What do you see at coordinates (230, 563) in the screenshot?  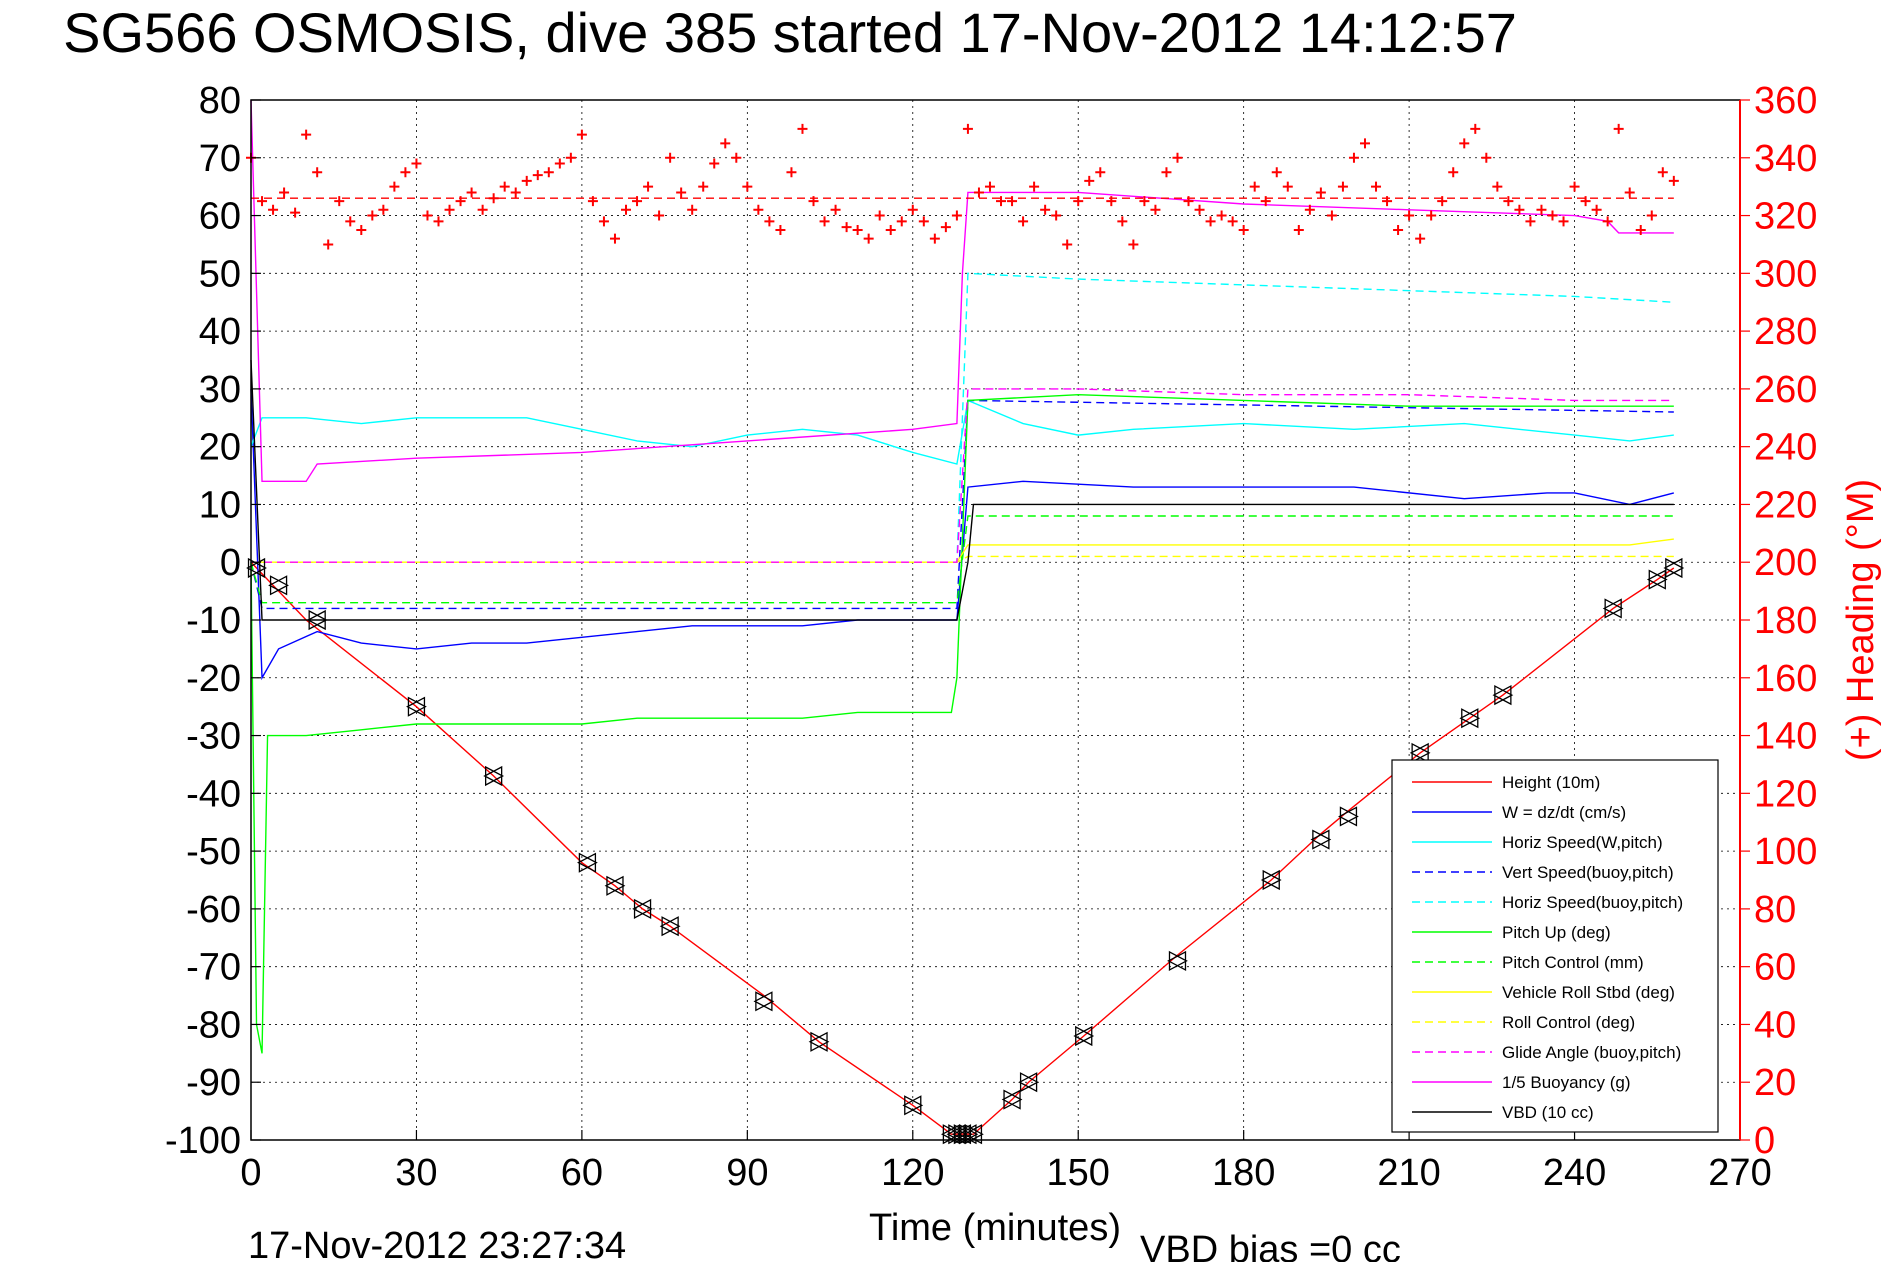 I see `y-tick-label: 0` at bounding box center [230, 563].